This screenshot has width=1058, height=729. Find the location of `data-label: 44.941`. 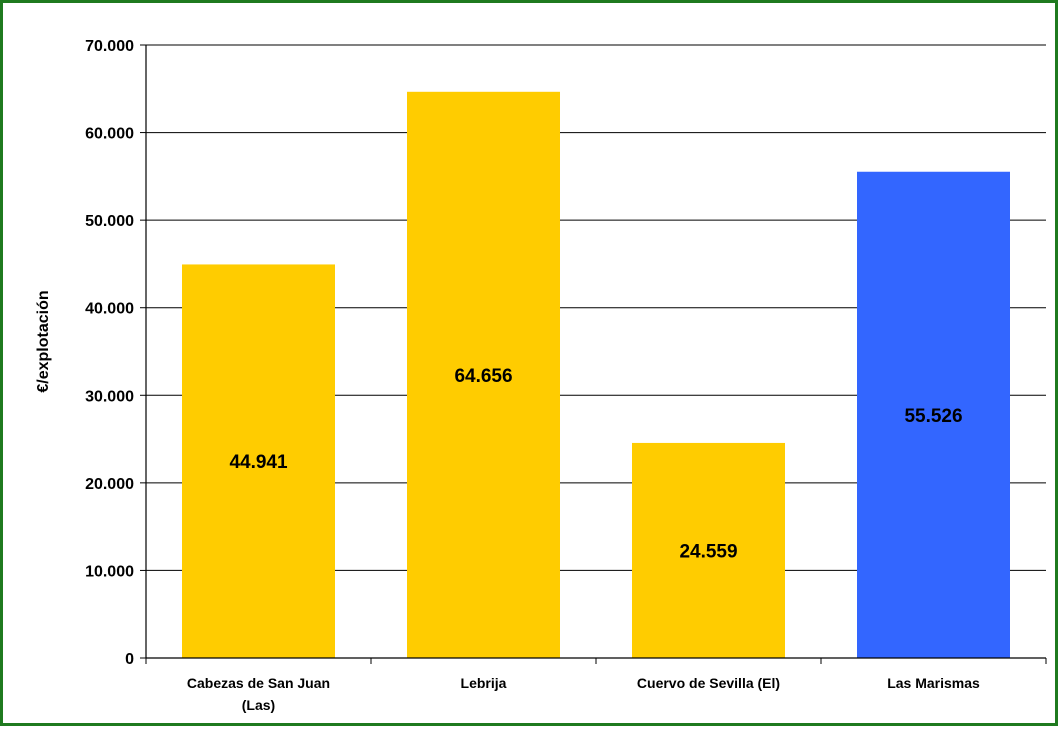

data-label: 44.941 is located at coordinates (258, 462).